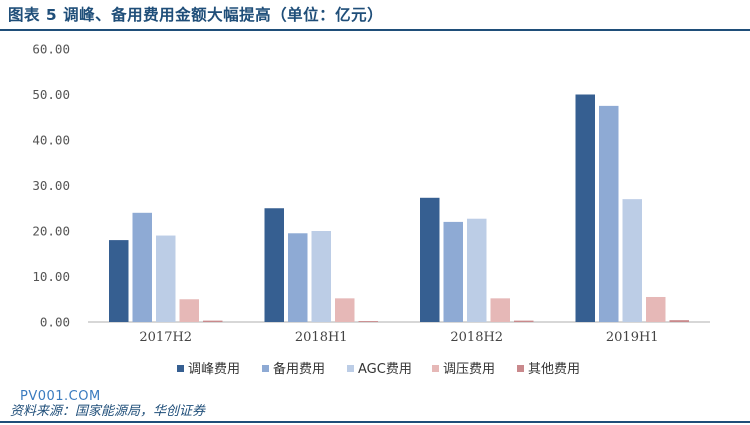 This screenshot has width=750, height=425. I want to click on y-tick-label: 50.00, so click(51, 94).